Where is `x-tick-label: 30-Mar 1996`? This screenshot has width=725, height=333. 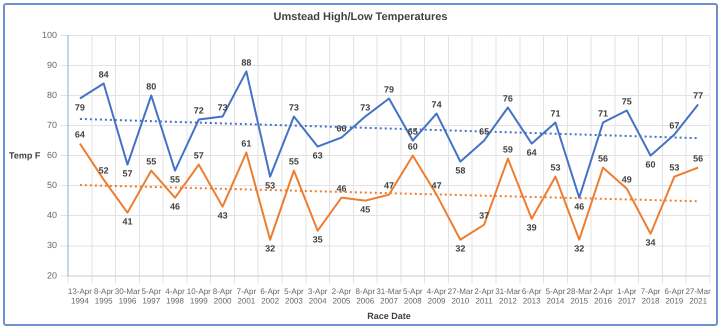
x-tick-label: 30-Mar 1996 is located at coordinates (127, 296).